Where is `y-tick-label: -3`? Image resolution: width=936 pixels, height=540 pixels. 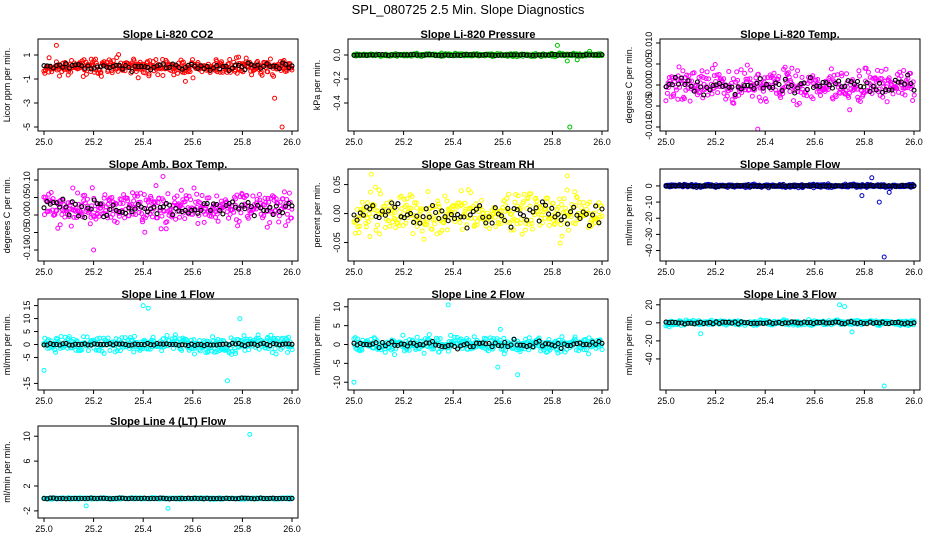 y-tick-label: -3 is located at coordinates (27, 103).